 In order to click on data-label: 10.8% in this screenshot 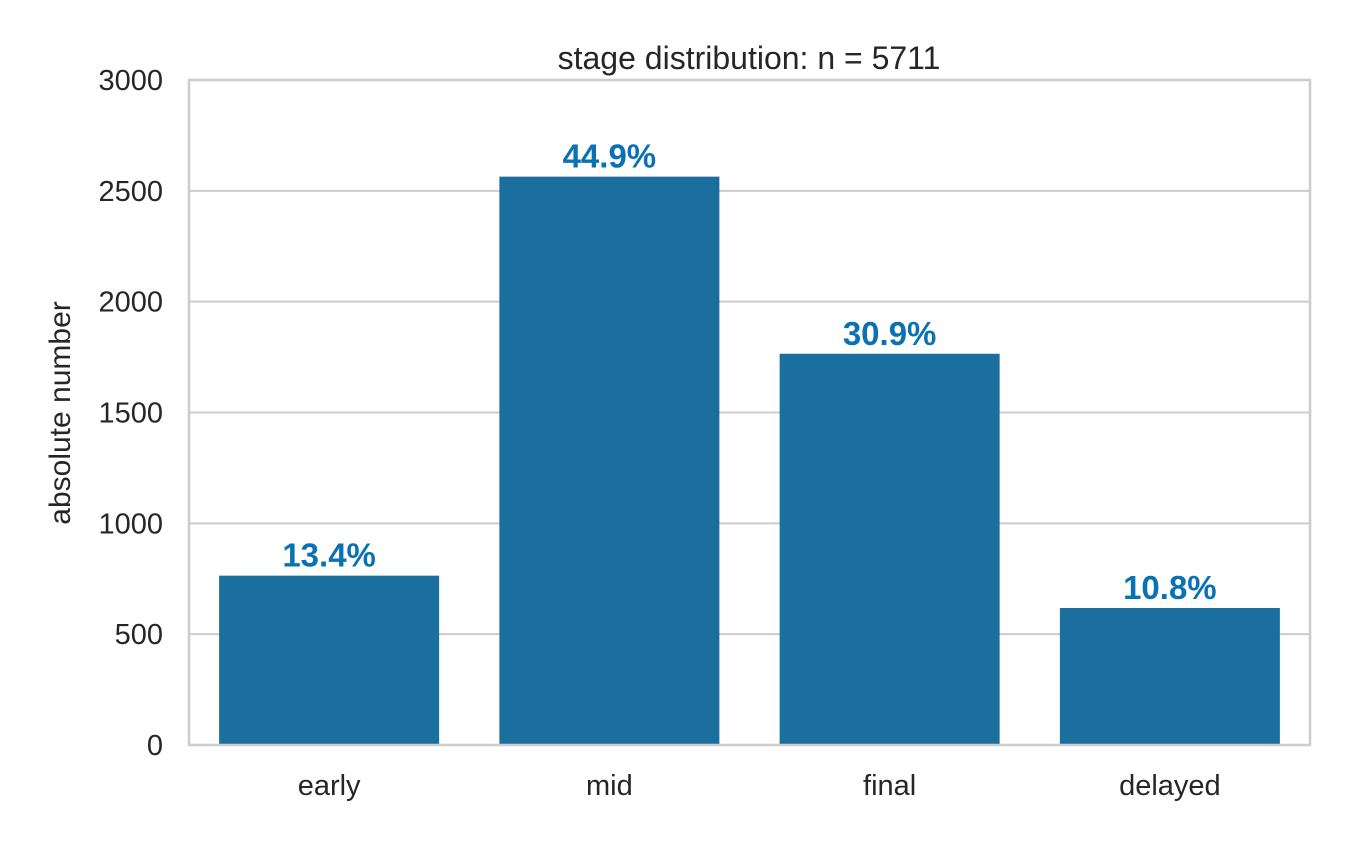, I will do `click(1170, 587)`.